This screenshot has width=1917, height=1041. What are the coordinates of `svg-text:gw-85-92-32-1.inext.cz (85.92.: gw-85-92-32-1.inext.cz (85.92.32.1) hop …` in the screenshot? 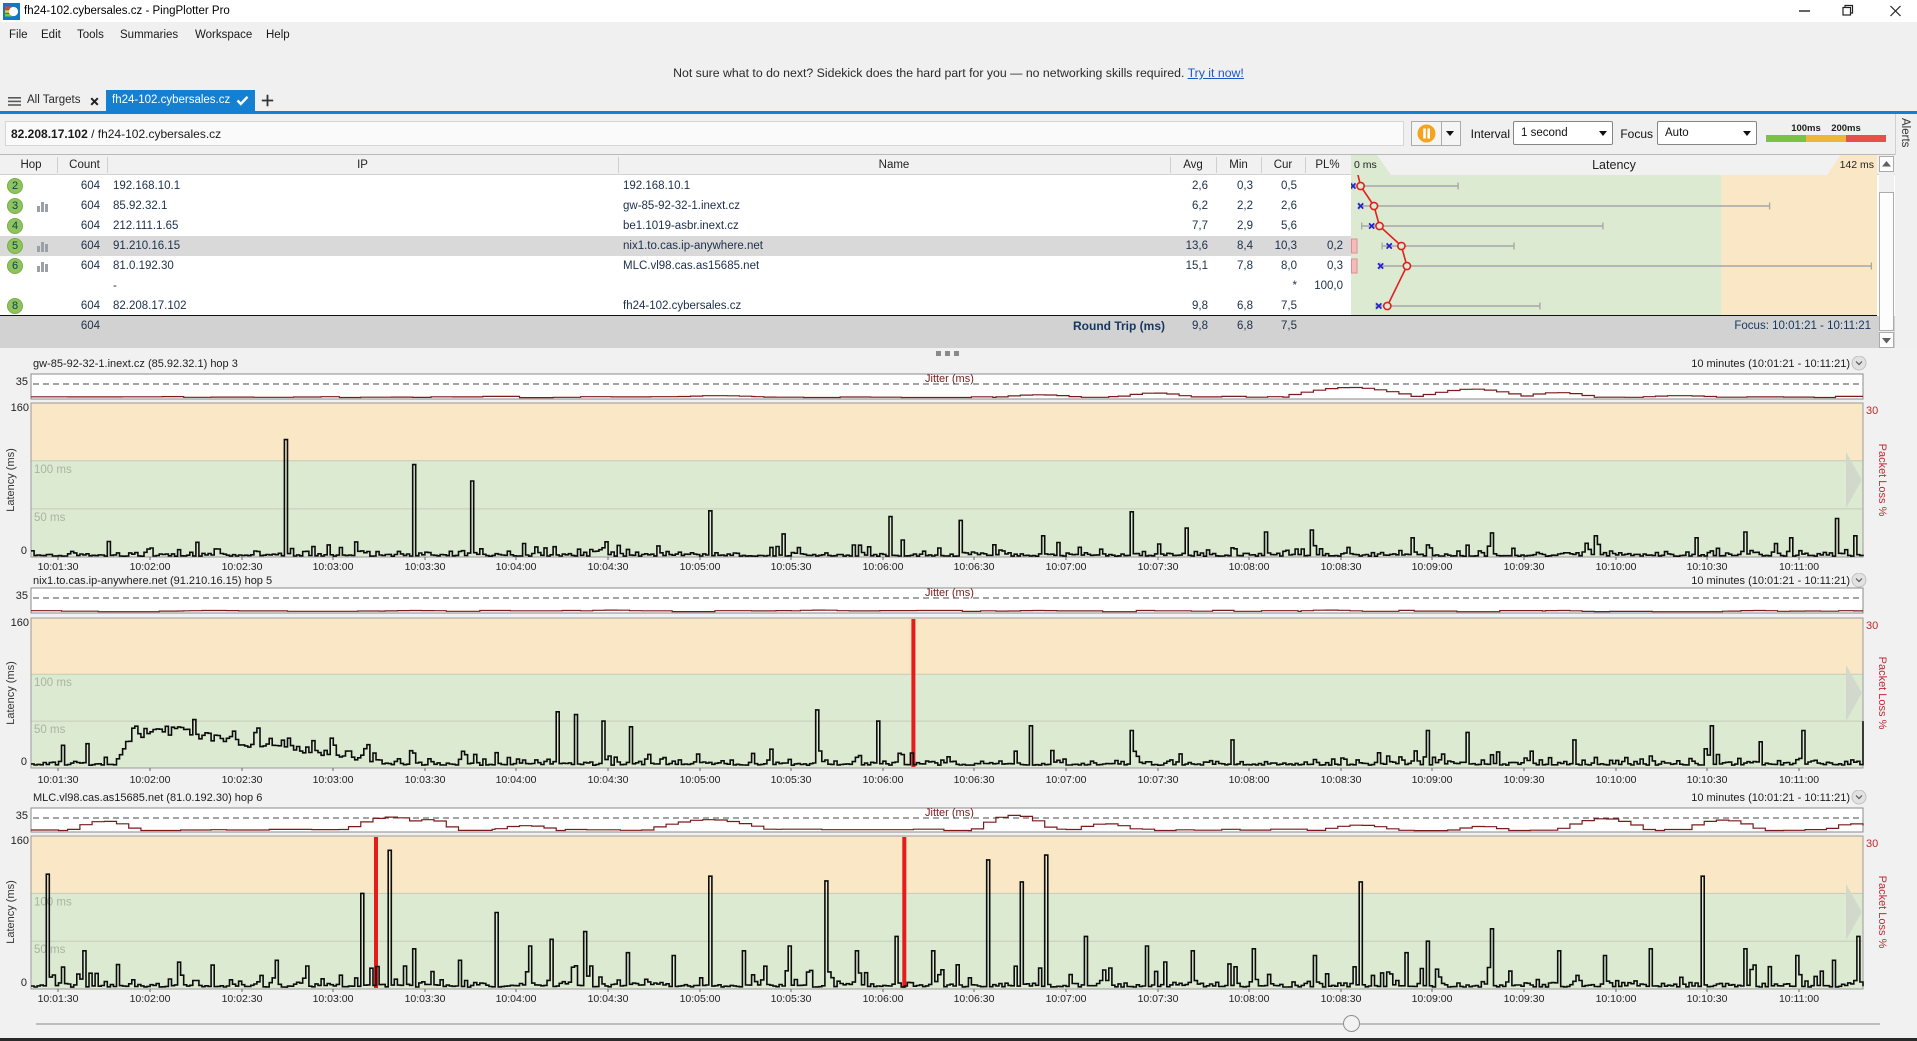 It's located at (135, 364).